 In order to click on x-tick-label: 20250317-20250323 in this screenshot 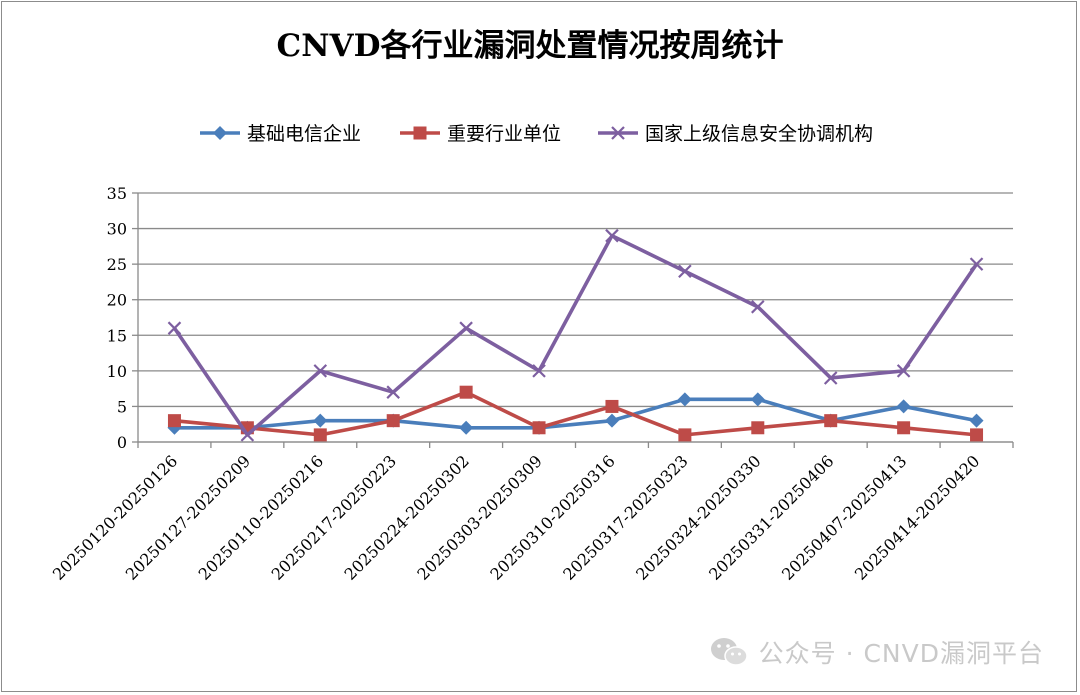, I will do `click(625, 517)`.